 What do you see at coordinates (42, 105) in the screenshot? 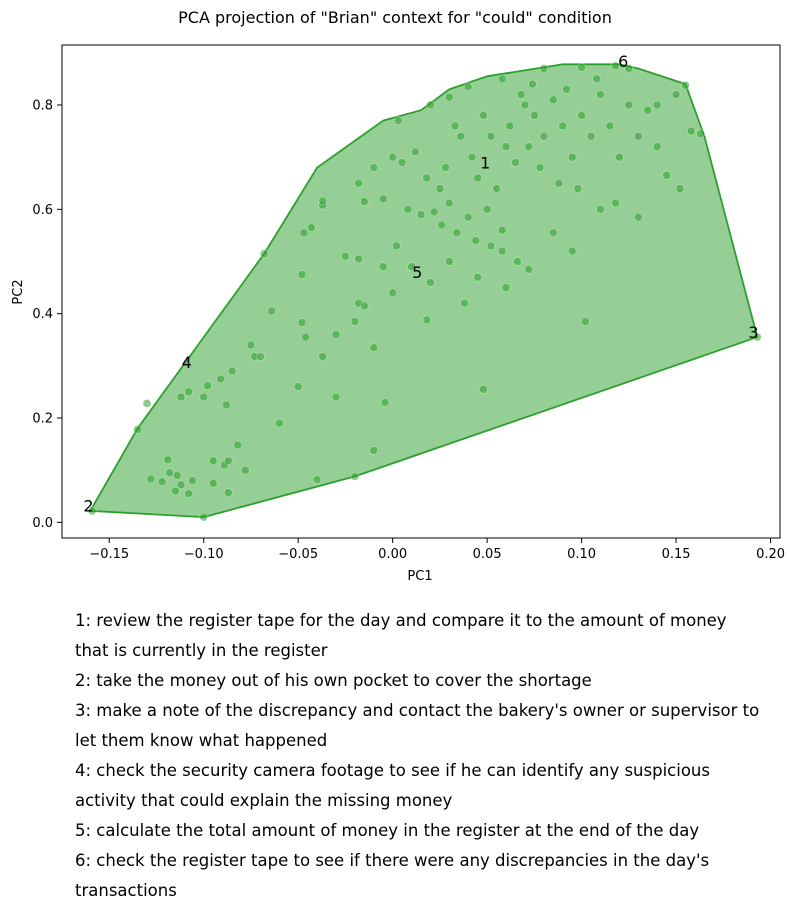
I see `y-tick-label: 0.8` at bounding box center [42, 105].